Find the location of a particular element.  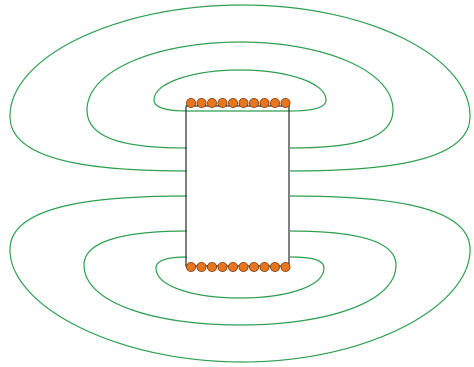

upper-field-line-inner is located at coordinates (240, 90).